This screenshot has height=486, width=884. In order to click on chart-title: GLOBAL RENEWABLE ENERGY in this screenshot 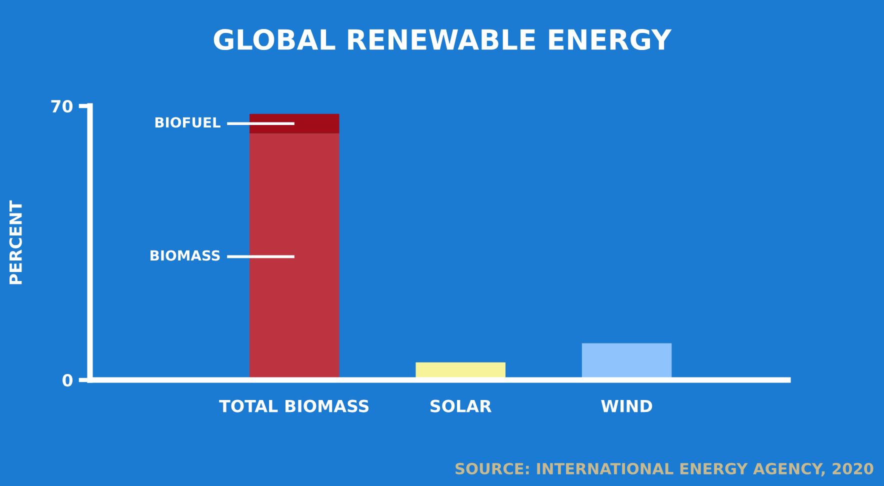, I will do `click(443, 39)`.